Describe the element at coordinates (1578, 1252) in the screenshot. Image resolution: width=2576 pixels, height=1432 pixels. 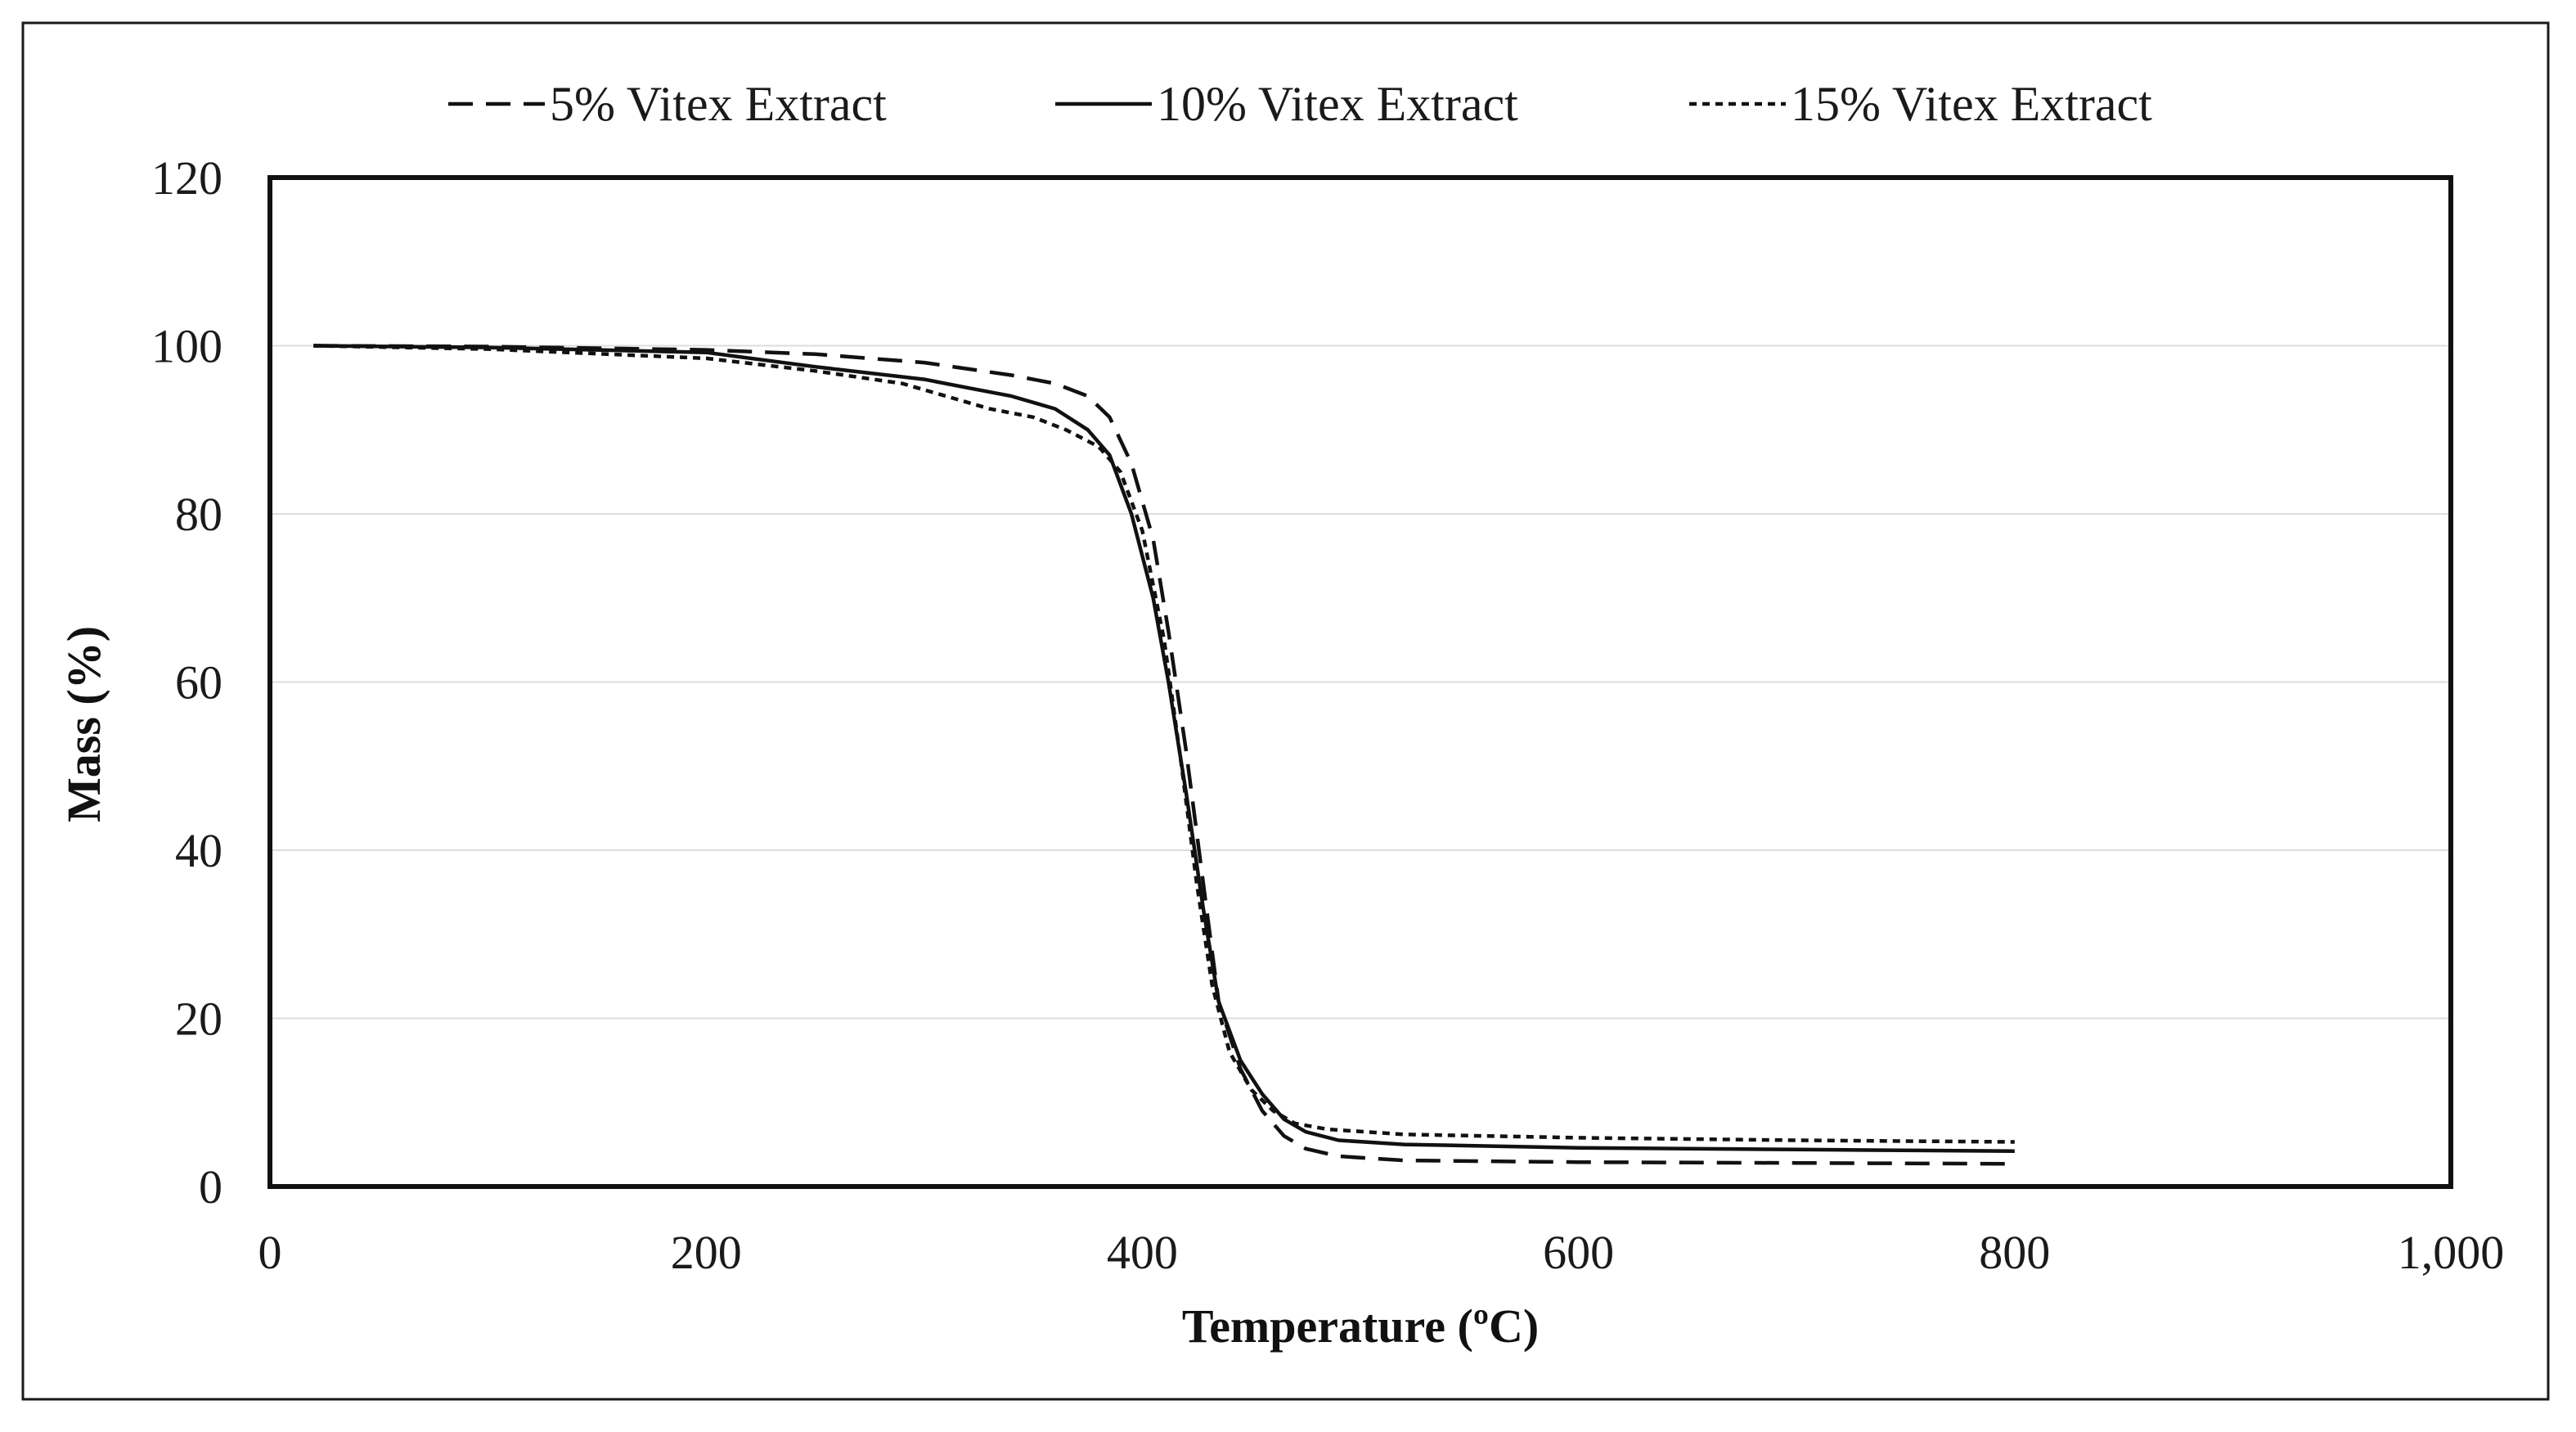
I see `x-tick-label: 600` at that location.